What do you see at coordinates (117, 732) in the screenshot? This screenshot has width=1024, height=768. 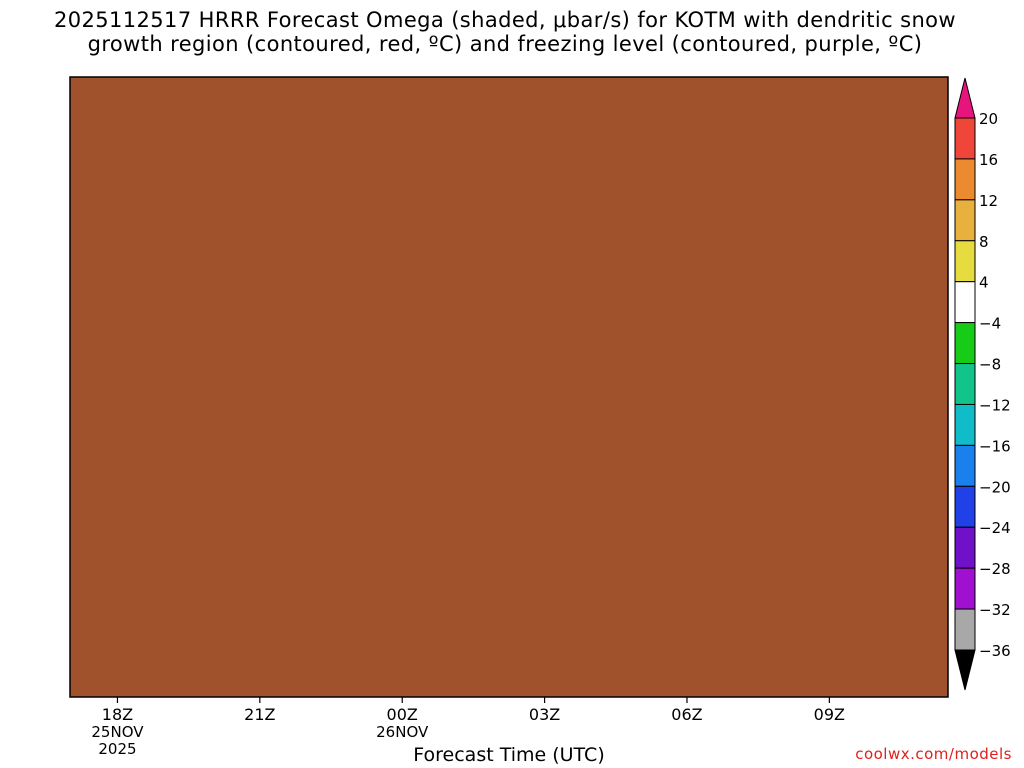 I see `x-date-label: 25NOV` at bounding box center [117, 732].